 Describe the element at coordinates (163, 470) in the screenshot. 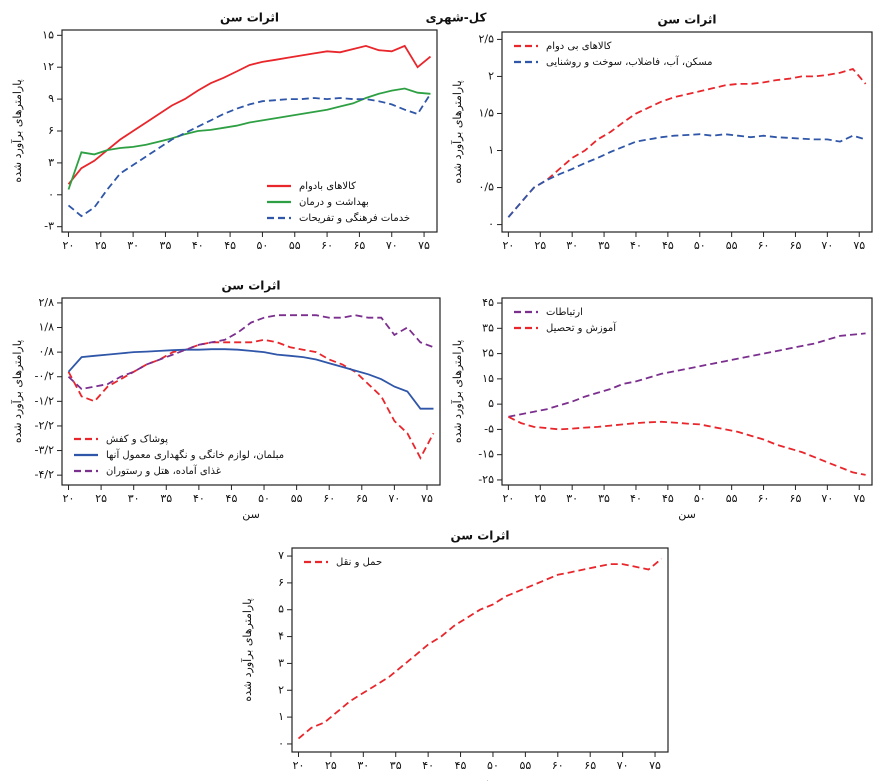

I see `legend-label: غذای آماده، هتل و رستوران` at that location.